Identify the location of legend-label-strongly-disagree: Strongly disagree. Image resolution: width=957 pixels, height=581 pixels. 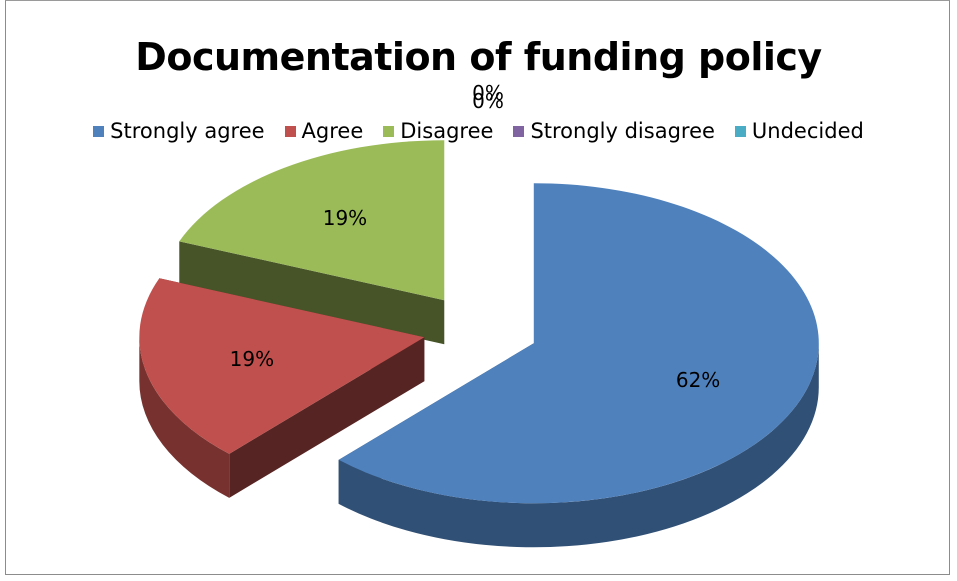
(622, 131).